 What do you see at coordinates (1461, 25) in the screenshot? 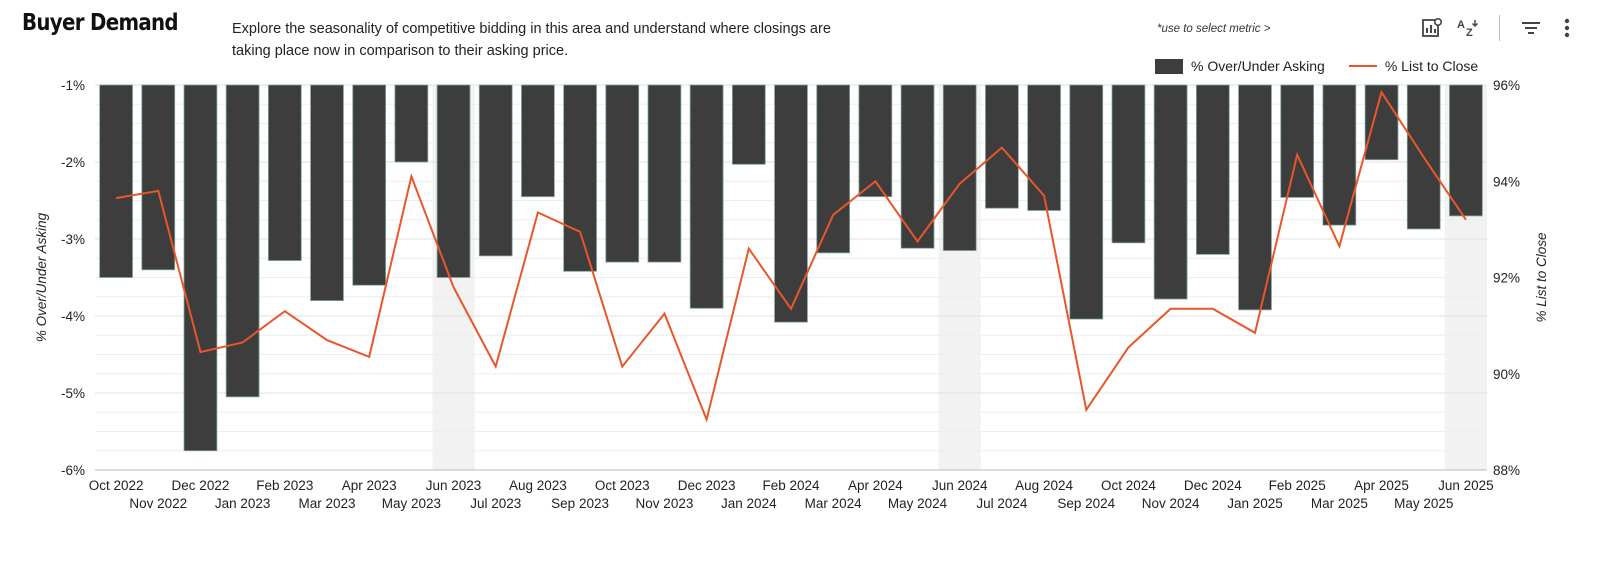
I see `svg-text: A` at bounding box center [1461, 25].